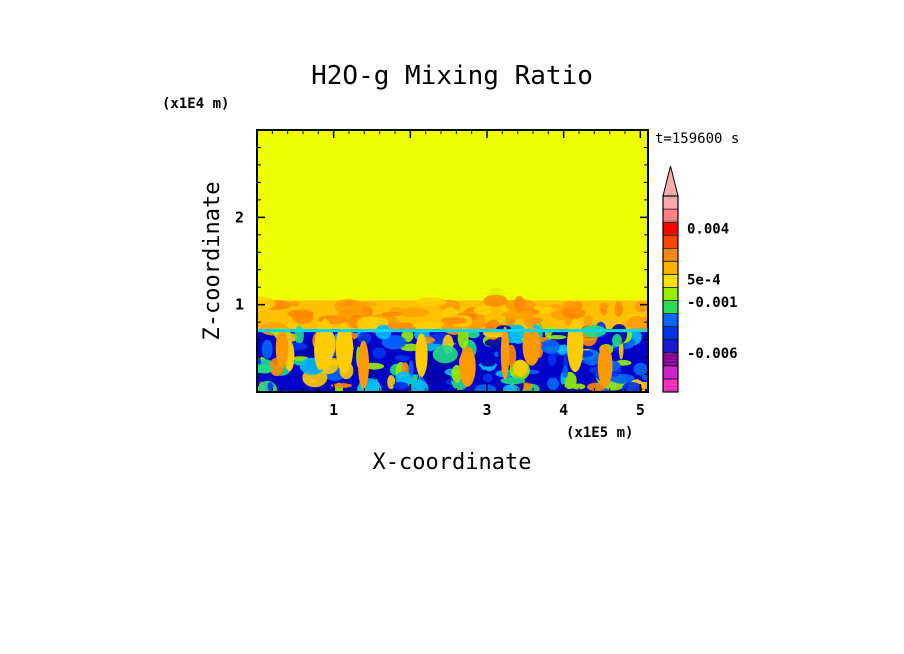  What do you see at coordinates (410, 410) in the screenshot?
I see `x-tick-label: 2` at bounding box center [410, 410].